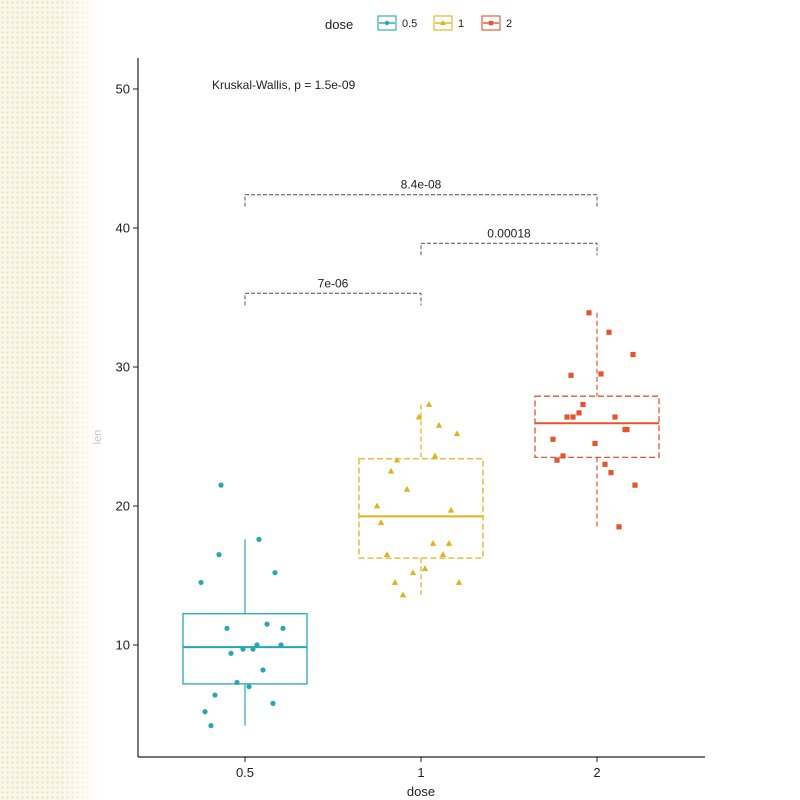 This screenshot has width=800, height=800. I want to click on point-0.5-10, so click(275, 573).